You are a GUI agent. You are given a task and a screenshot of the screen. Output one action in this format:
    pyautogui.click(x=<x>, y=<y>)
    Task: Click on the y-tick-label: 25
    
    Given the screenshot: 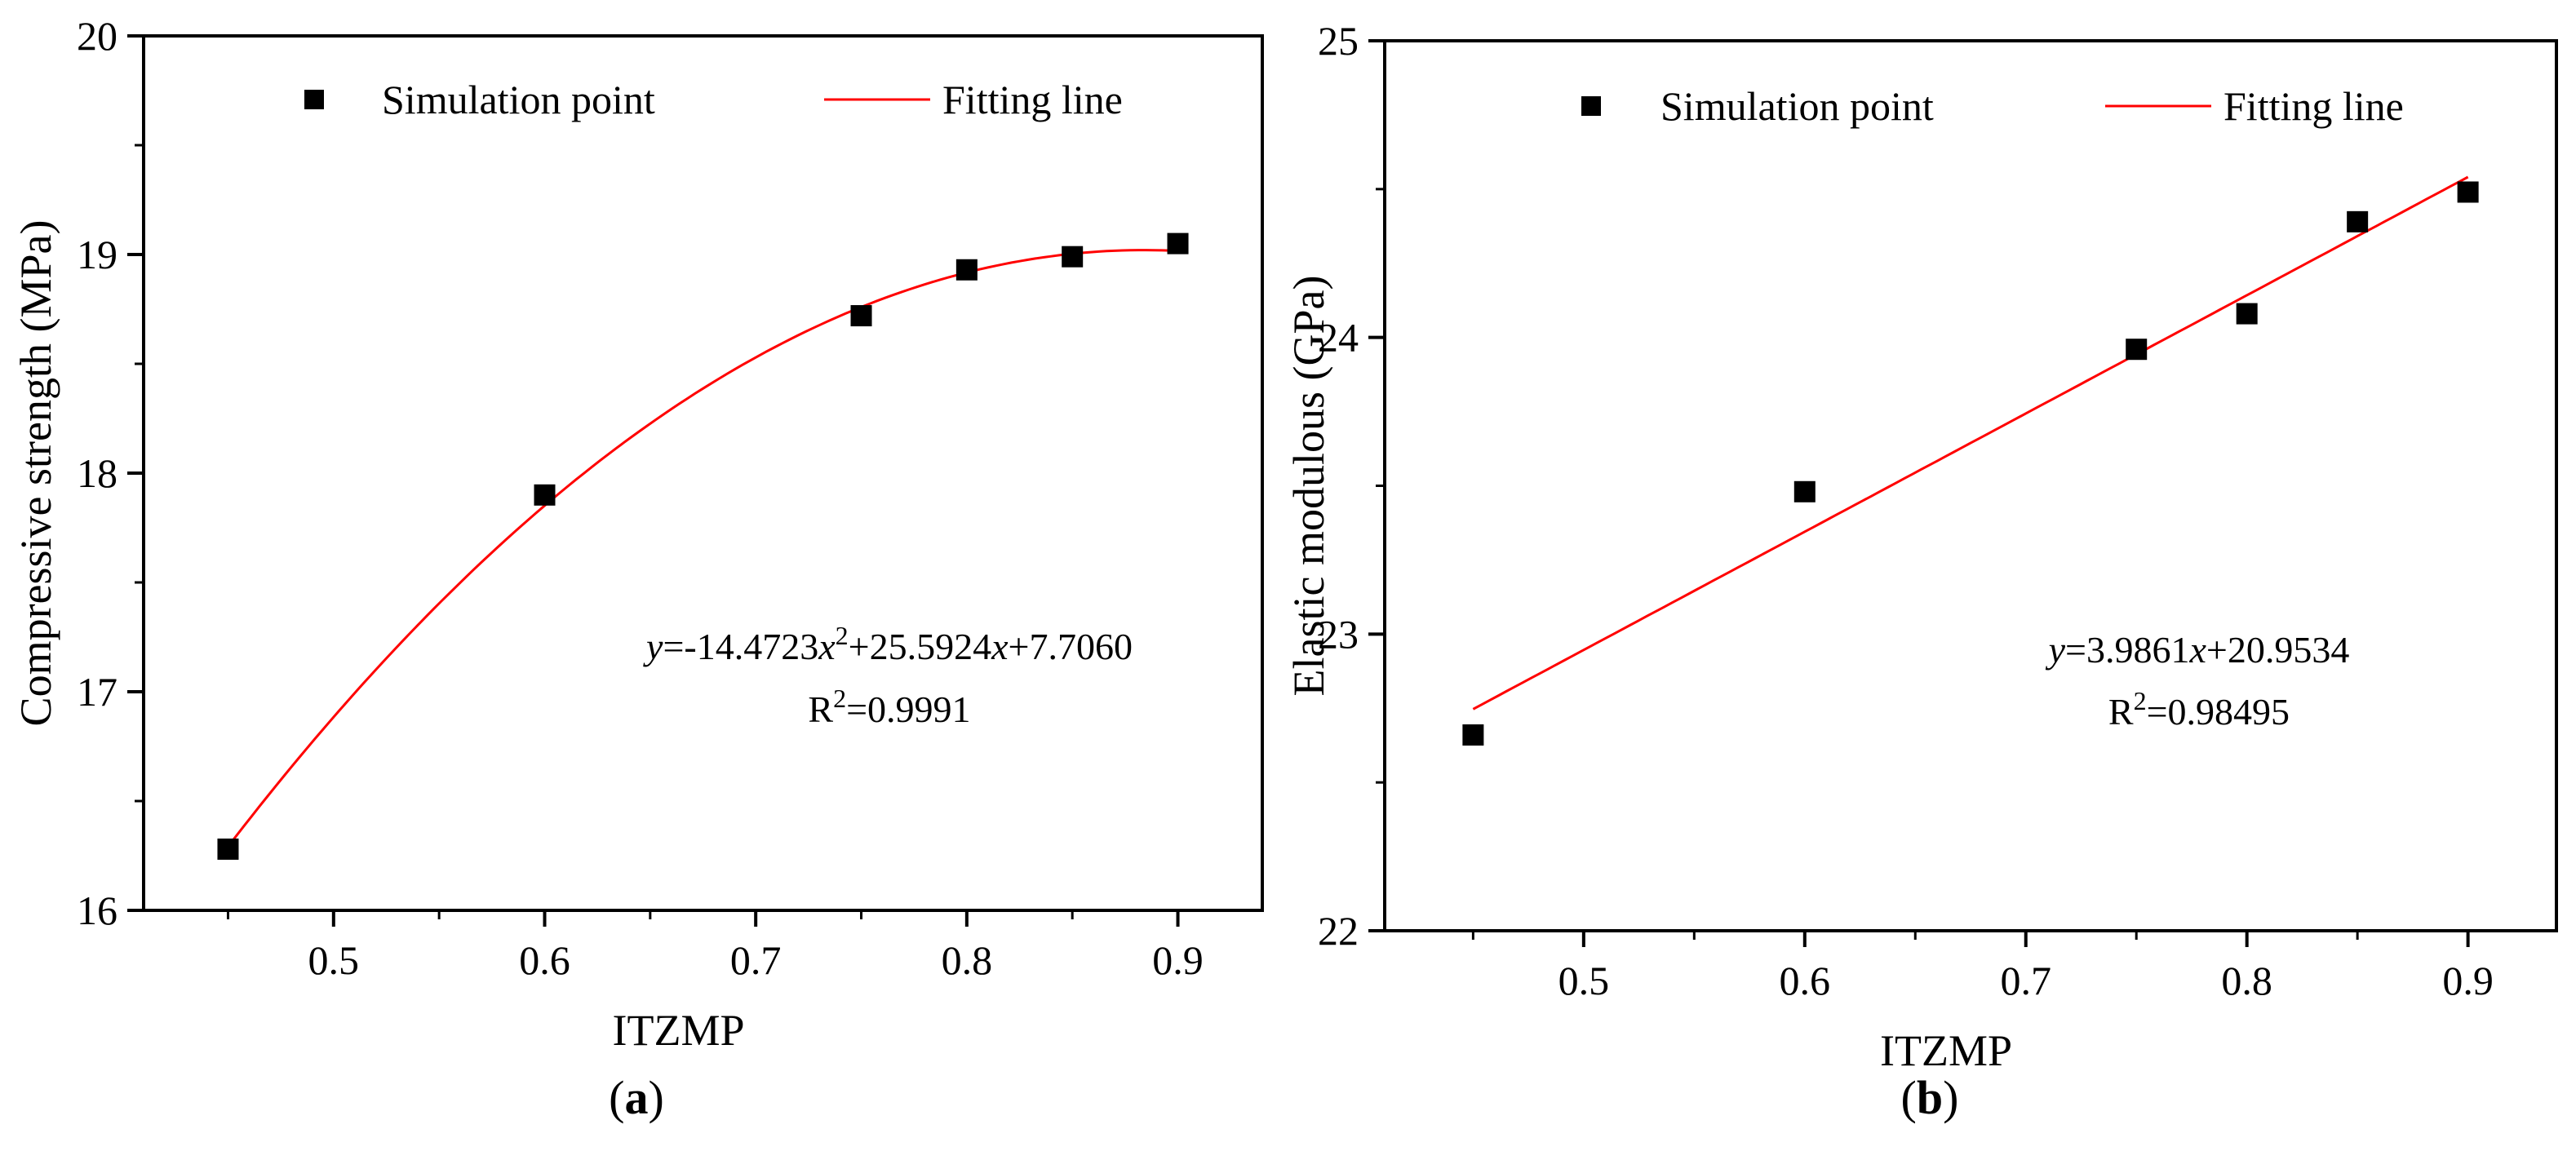 What is the action you would take?
    pyautogui.click(x=1338, y=41)
    